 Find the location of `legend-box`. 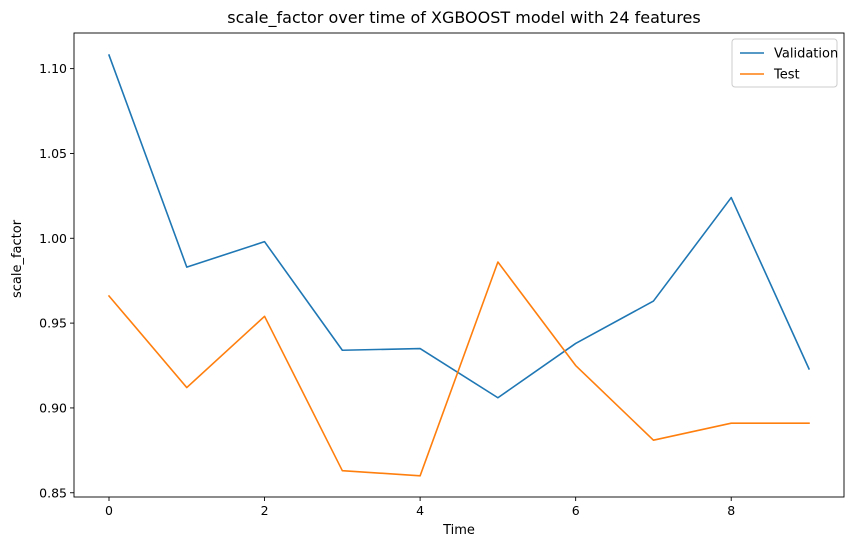

legend-box is located at coordinates (784, 63).